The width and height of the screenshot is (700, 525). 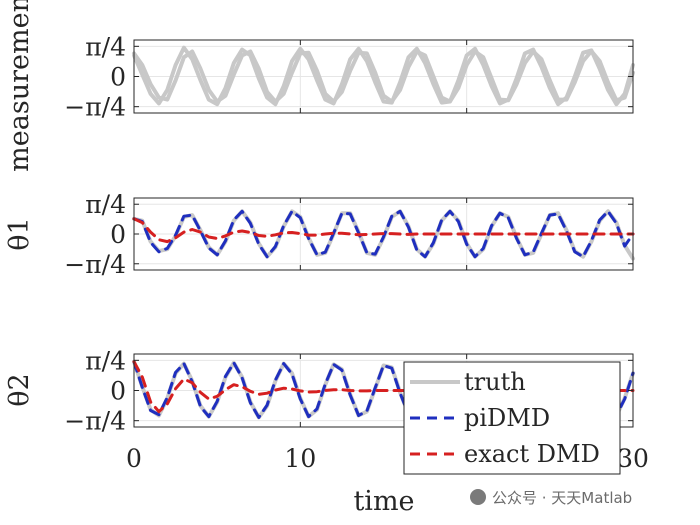 I want to click on wechat-icon, so click(x=478, y=497).